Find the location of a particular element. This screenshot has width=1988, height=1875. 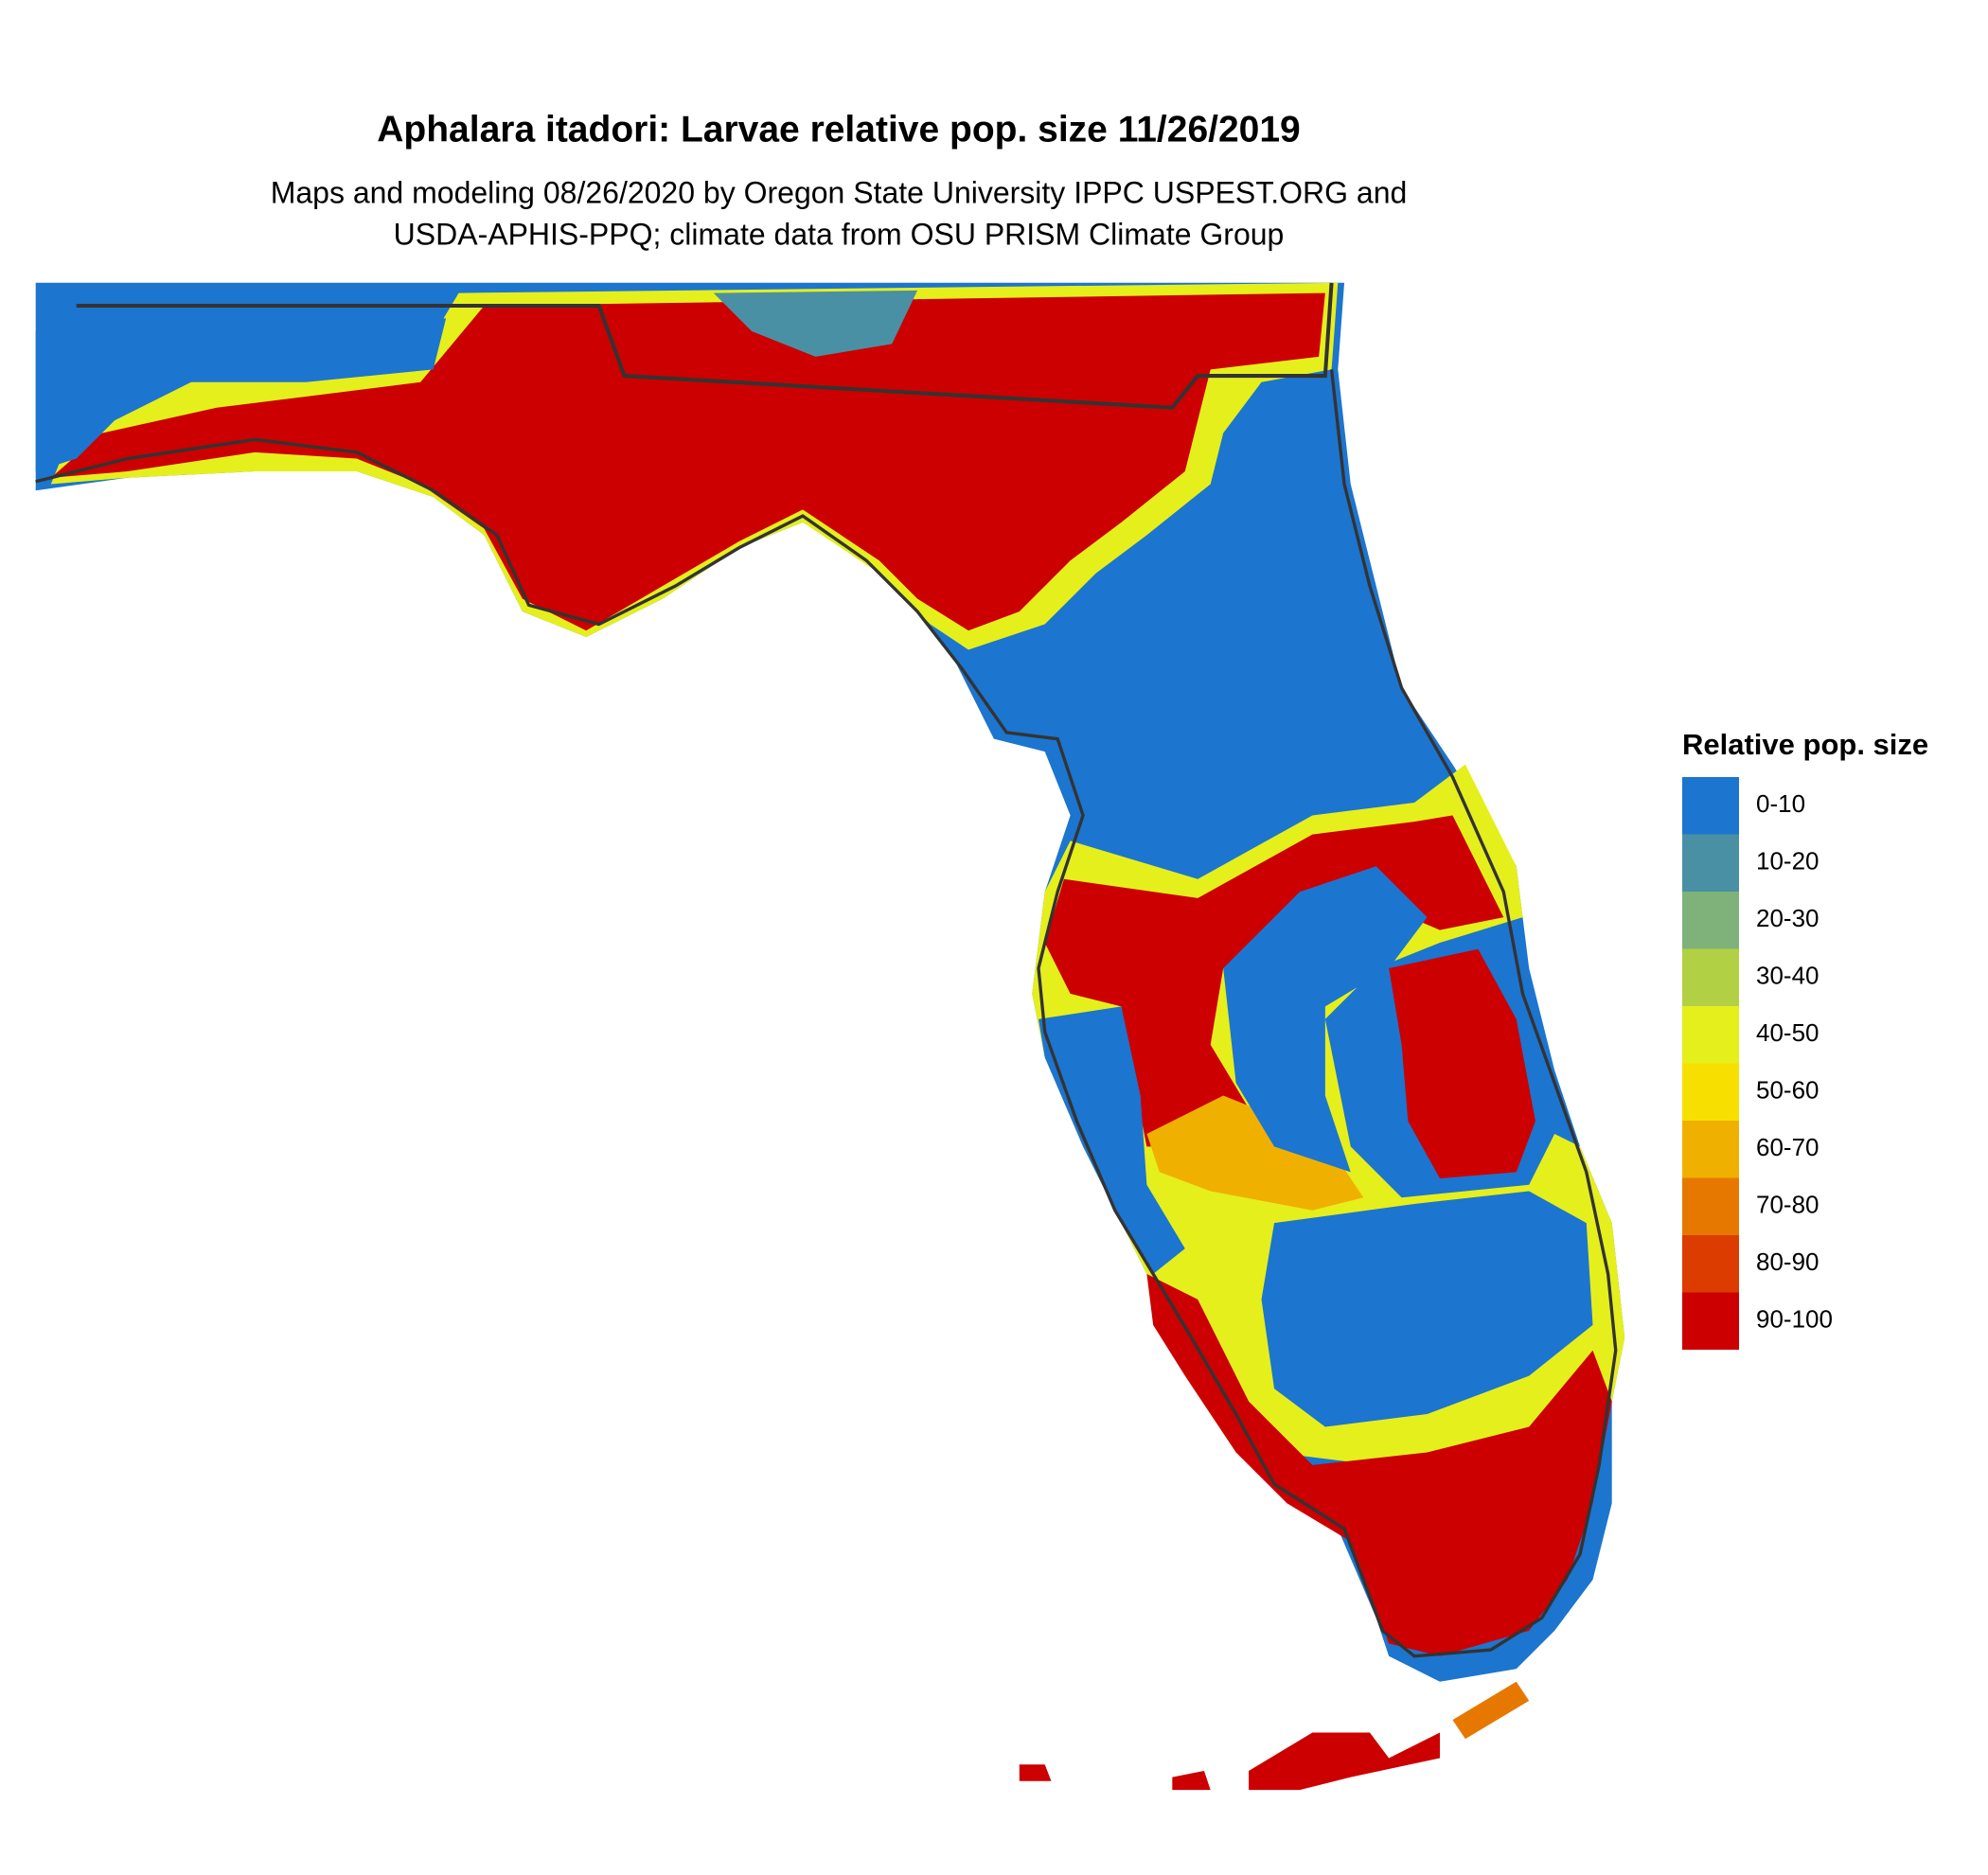

border is located at coordinates (705, 346).